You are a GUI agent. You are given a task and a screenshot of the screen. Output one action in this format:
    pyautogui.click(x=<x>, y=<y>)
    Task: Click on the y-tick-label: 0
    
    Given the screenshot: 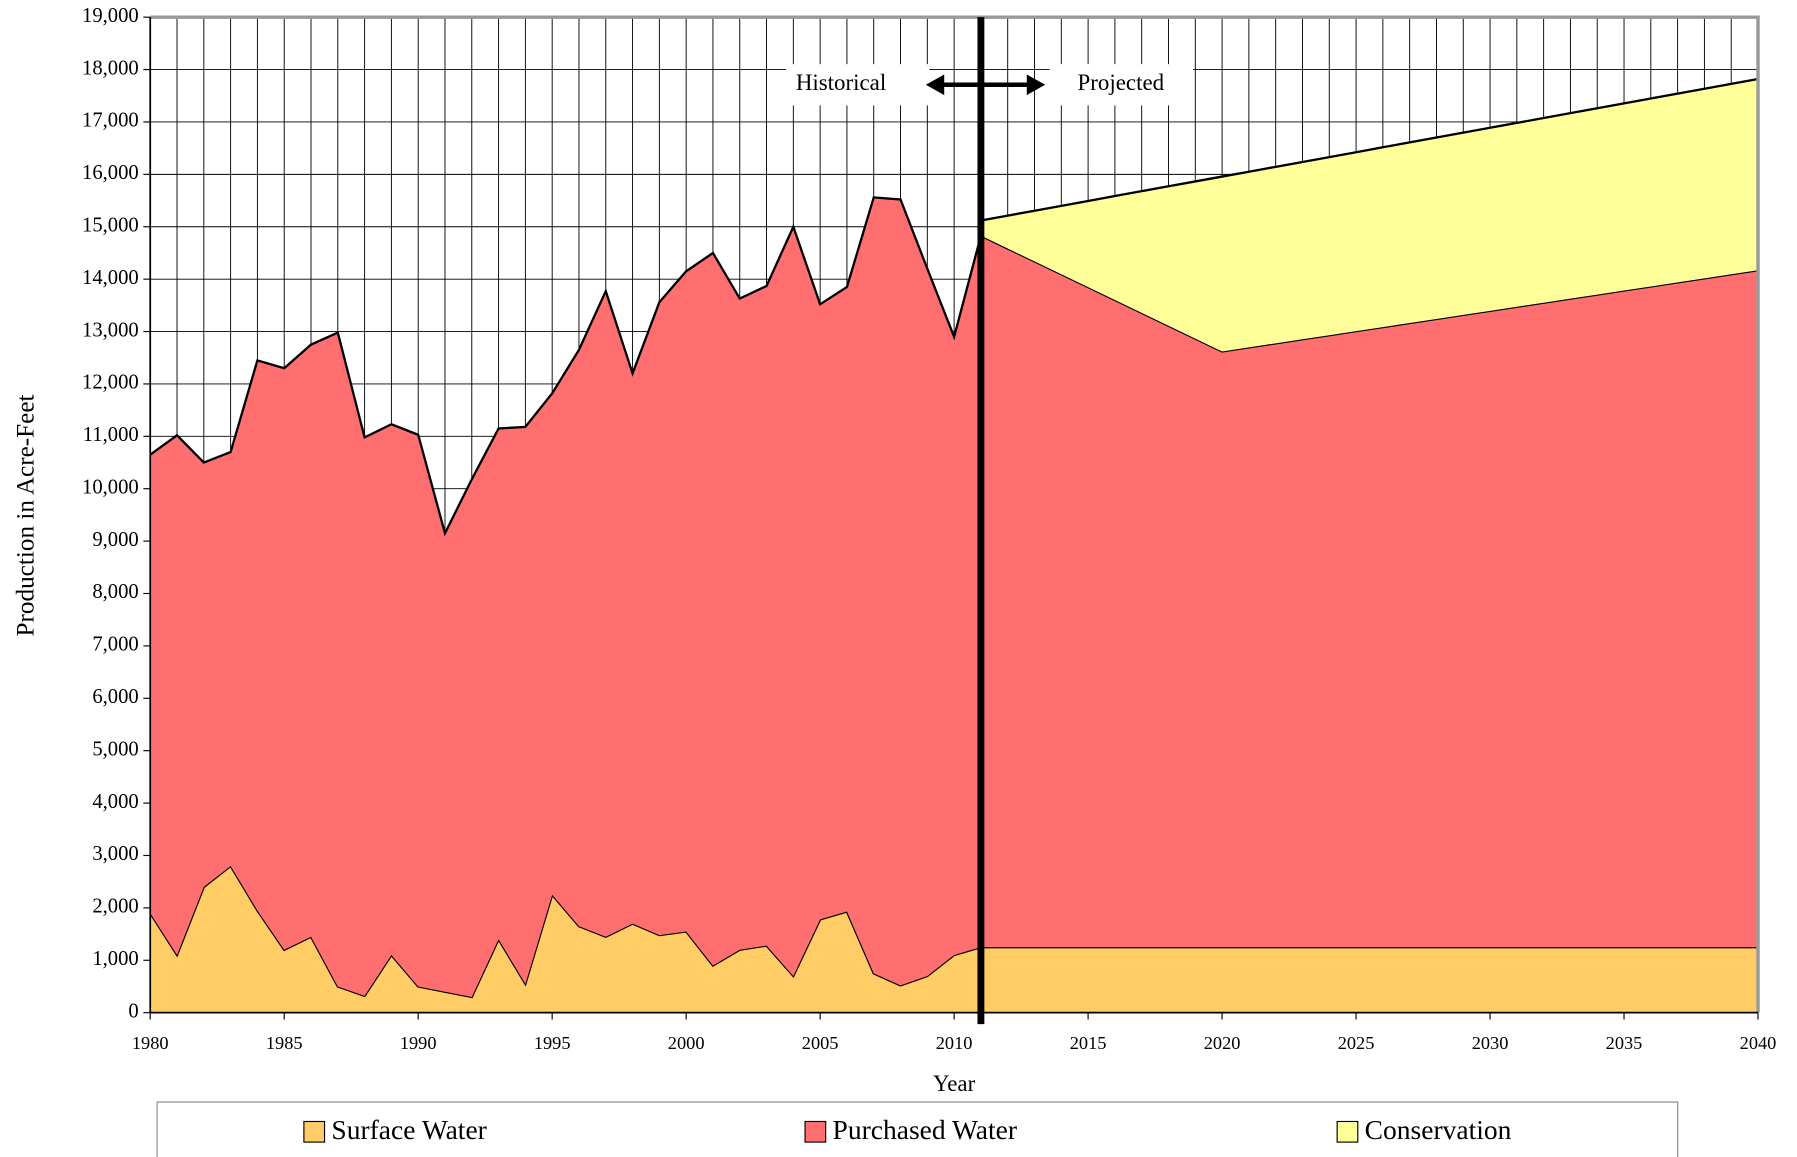 What is the action you would take?
    pyautogui.click(x=133, y=1011)
    